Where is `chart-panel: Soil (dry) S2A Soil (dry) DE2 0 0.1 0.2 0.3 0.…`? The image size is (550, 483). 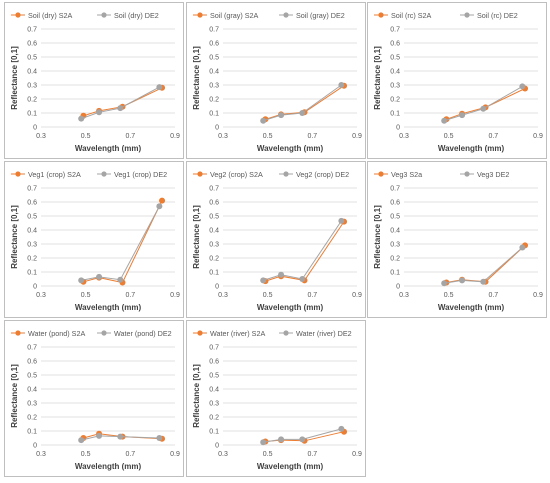
chart-panel: Soil (dry) S2A Soil (dry) DE2 0 0.1 0.2 0.3 0.… is located at coordinates (94, 80).